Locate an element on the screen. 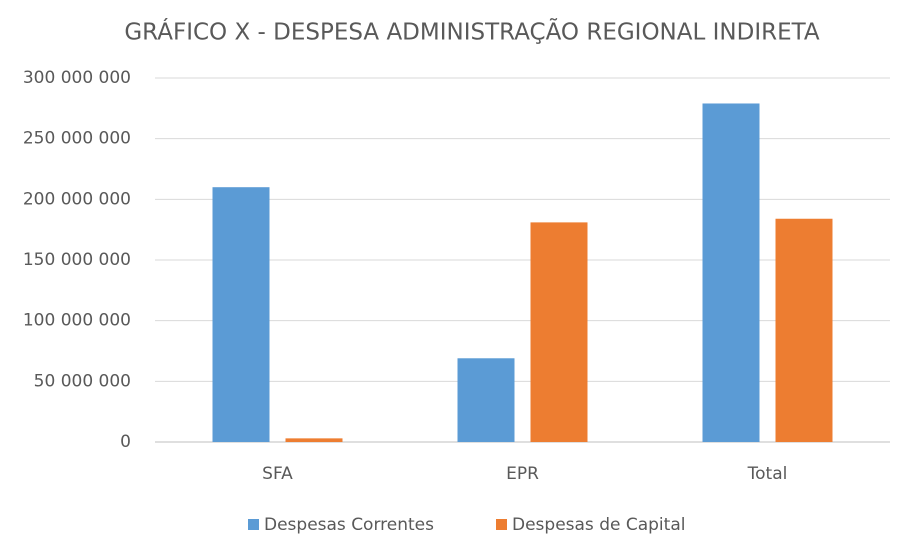 The height and width of the screenshot is (535, 910). y-tick-label: 100 000 000 is located at coordinates (77, 321).